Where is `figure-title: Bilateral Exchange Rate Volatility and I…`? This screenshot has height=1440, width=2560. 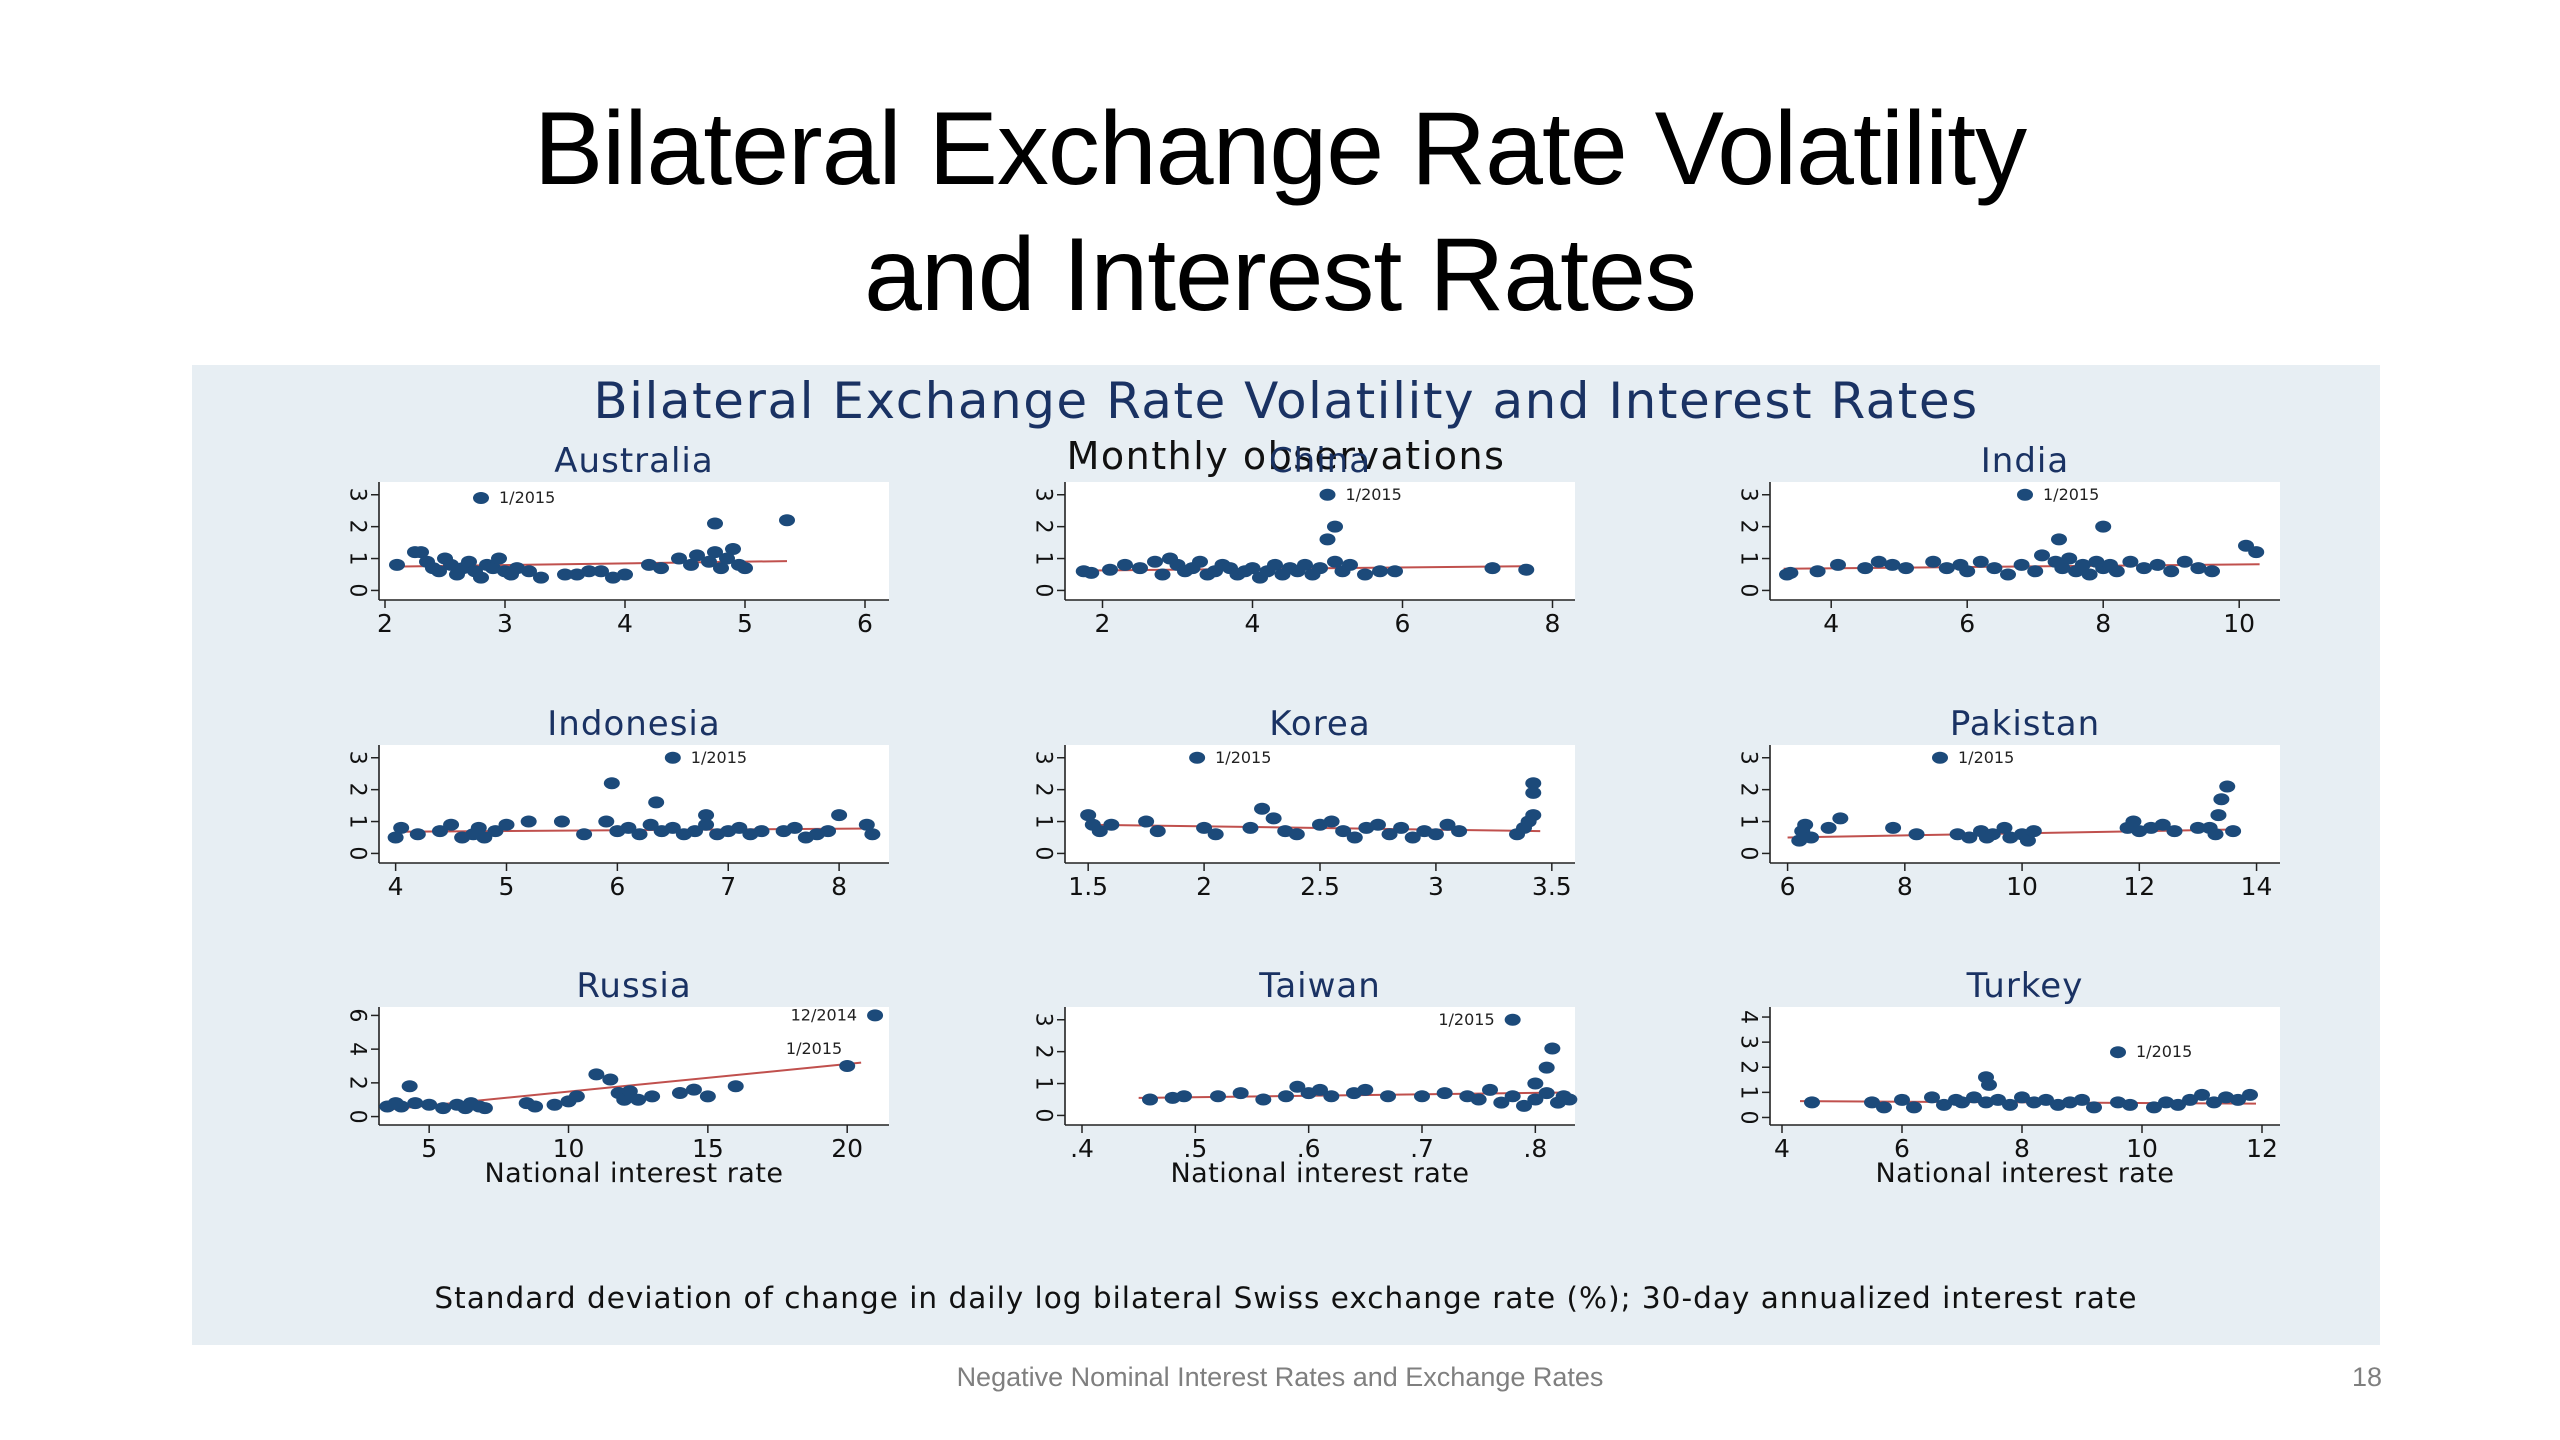
figure-title: Bilateral Exchange Rate Volatility and I… is located at coordinates (1285, 401).